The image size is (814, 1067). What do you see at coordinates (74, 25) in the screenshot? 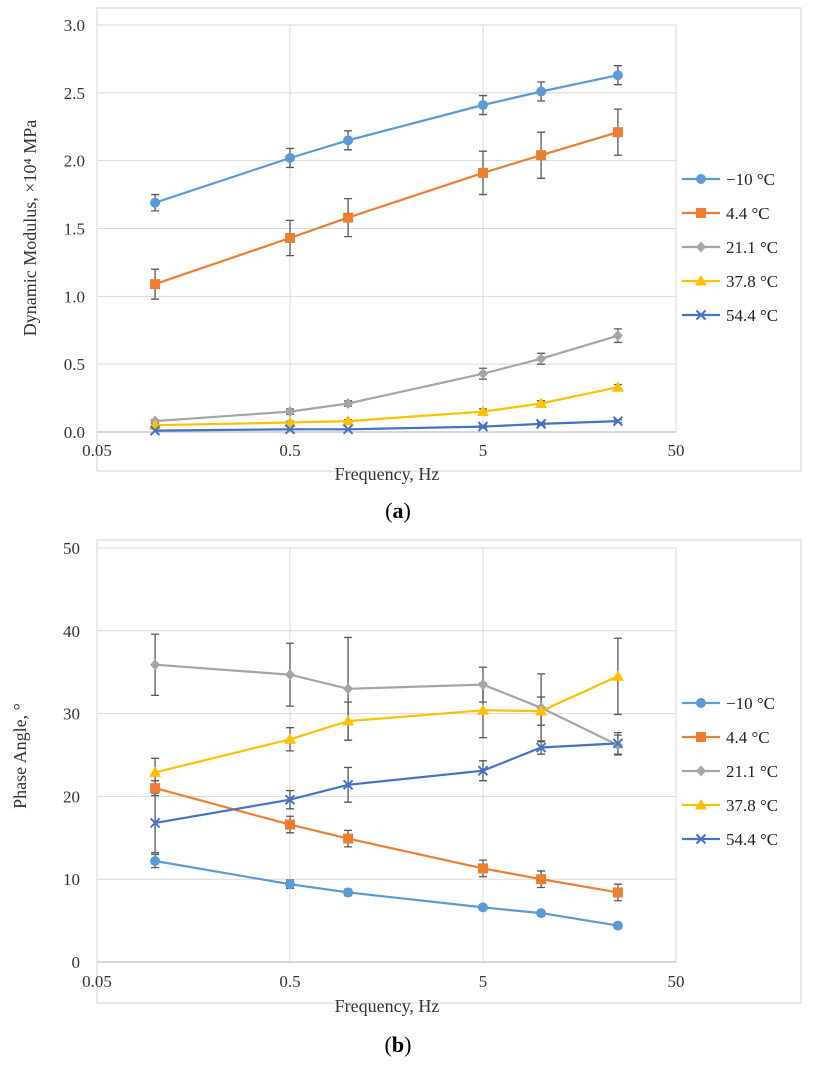
I see `panel-a-y-tick-label: 3.0` at bounding box center [74, 25].